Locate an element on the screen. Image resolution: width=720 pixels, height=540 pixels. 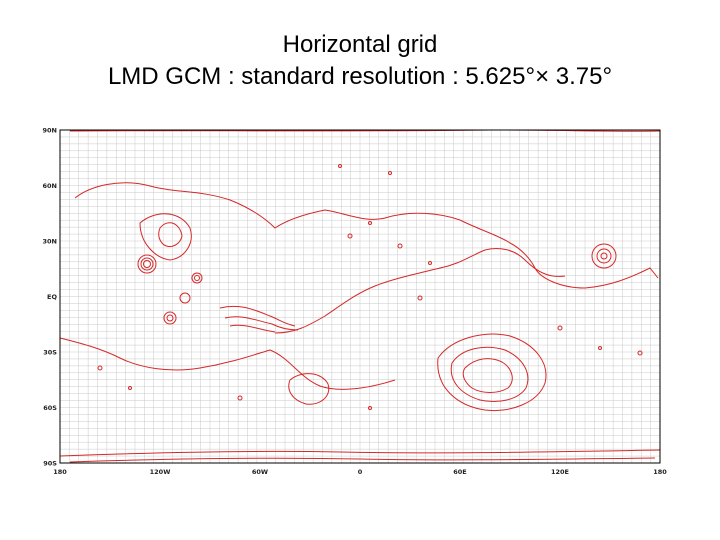
lat-label: 90S is located at coordinates (50, 464).